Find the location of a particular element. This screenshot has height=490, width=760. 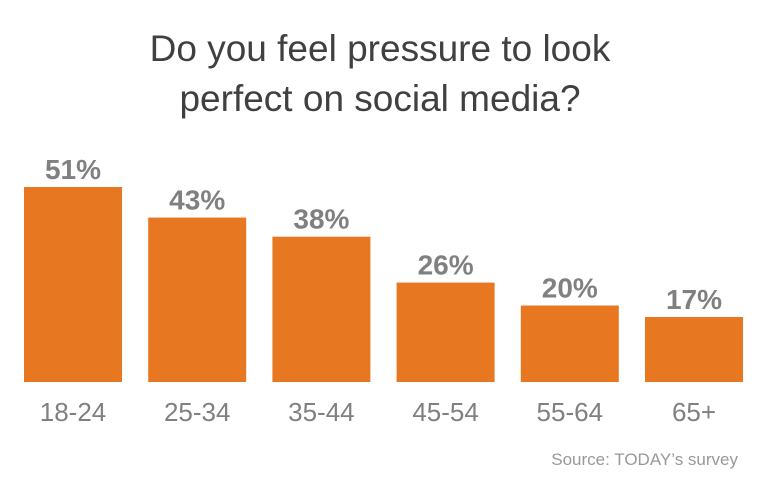

value-label-35-44: 38% is located at coordinates (321, 219).